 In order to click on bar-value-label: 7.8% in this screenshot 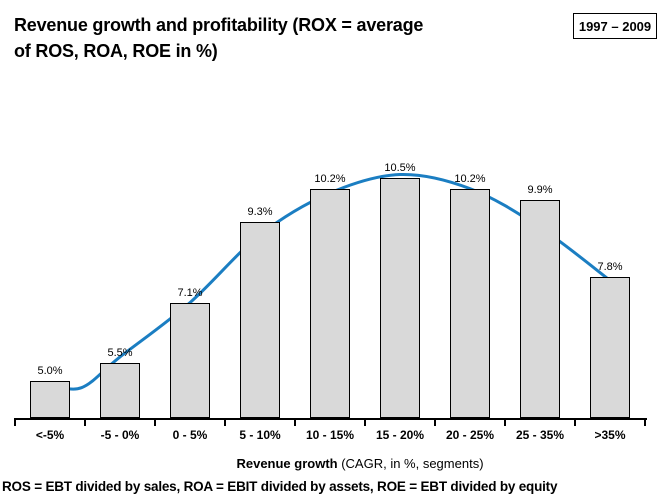, I will do `click(610, 267)`.